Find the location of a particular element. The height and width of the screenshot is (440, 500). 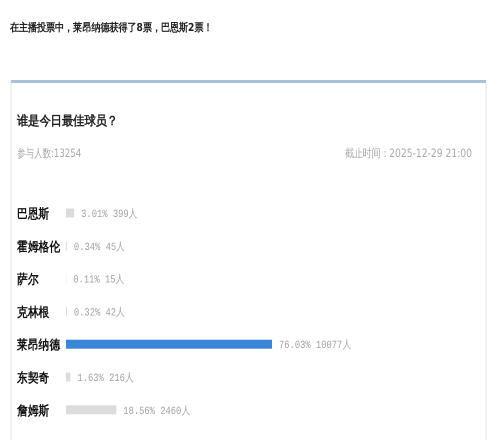

chart-title: 在主播投票中，莱昂纳德获得了8票，巴恩斯2票！ is located at coordinates (110, 27).